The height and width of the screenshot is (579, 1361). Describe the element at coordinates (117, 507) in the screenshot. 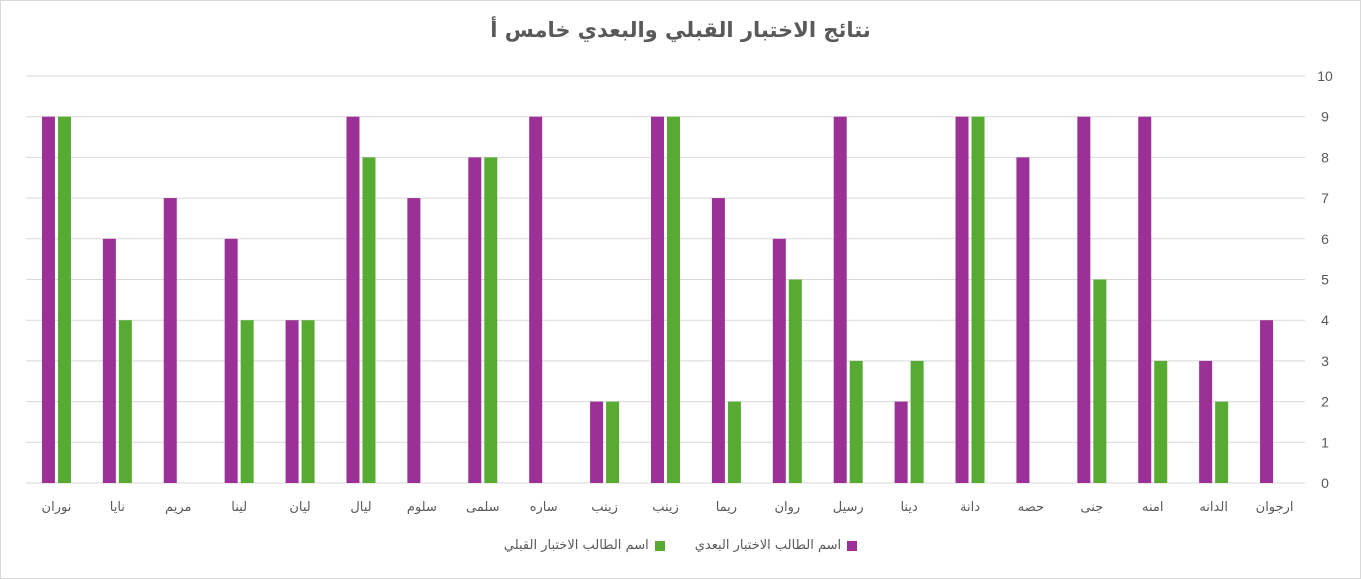

I see `x-category-label: نايا` at that location.